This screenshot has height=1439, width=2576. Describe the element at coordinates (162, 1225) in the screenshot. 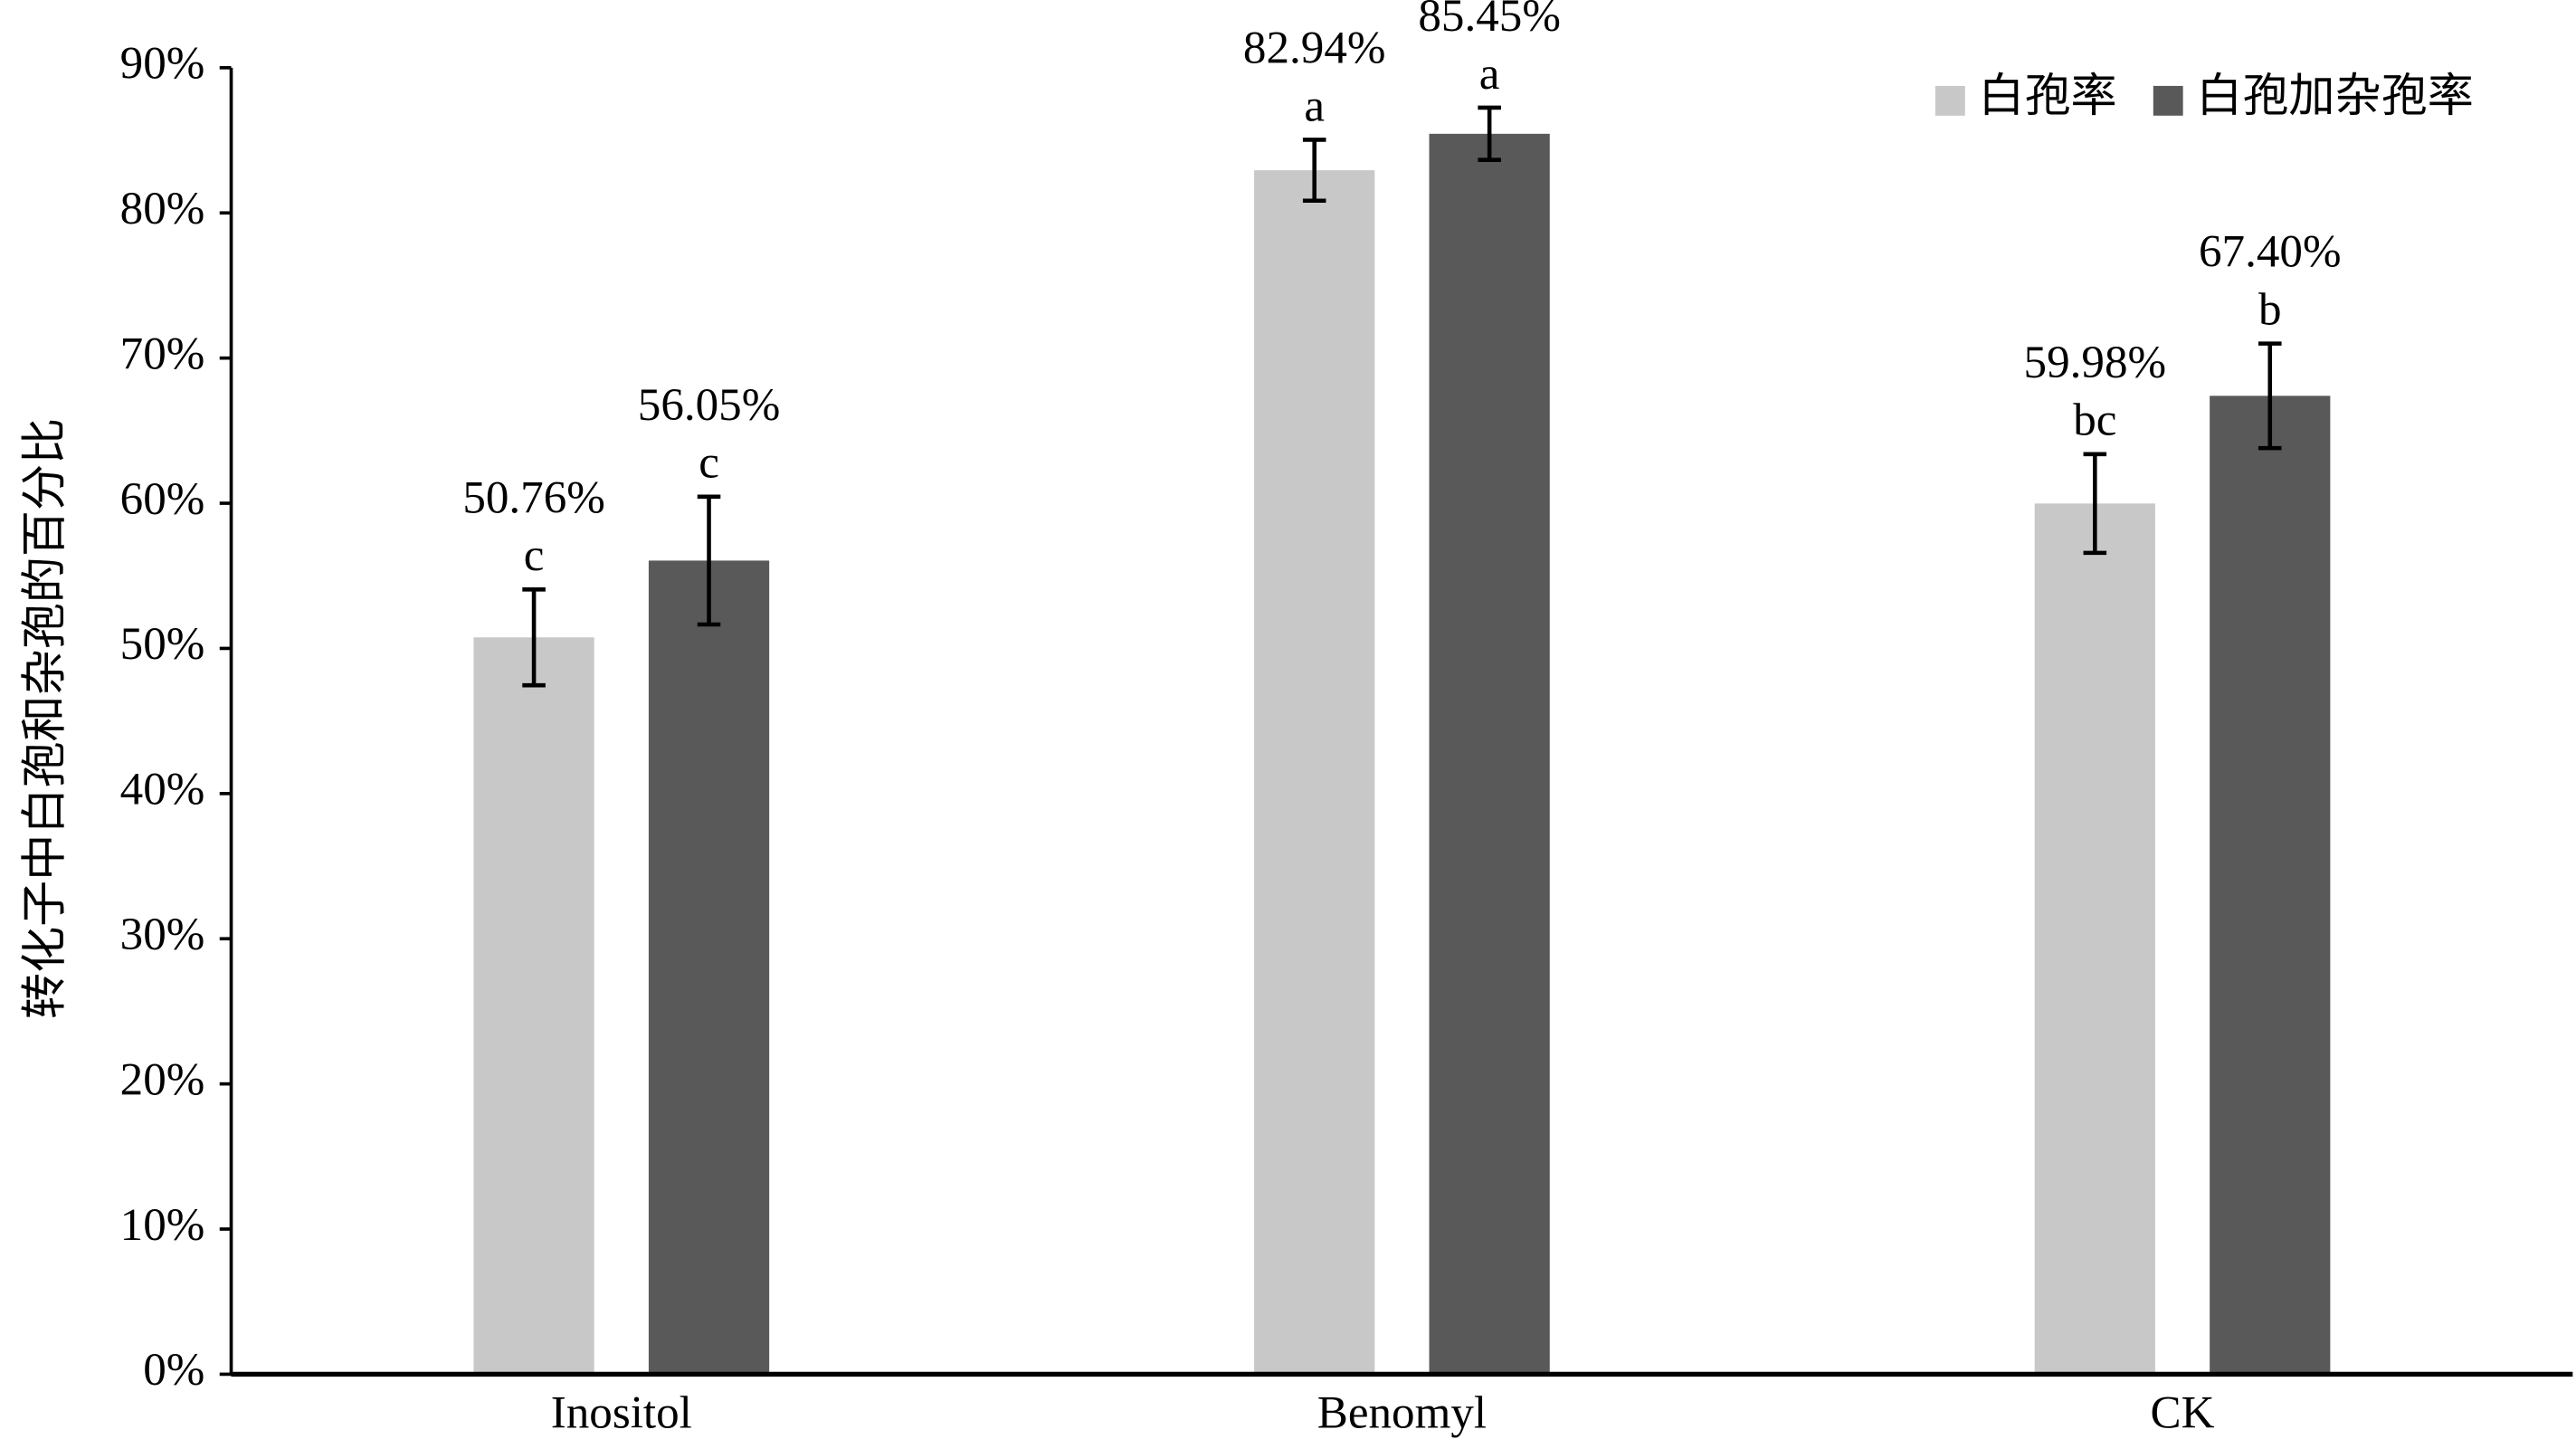

I see `y-tick-label: 10%` at that location.